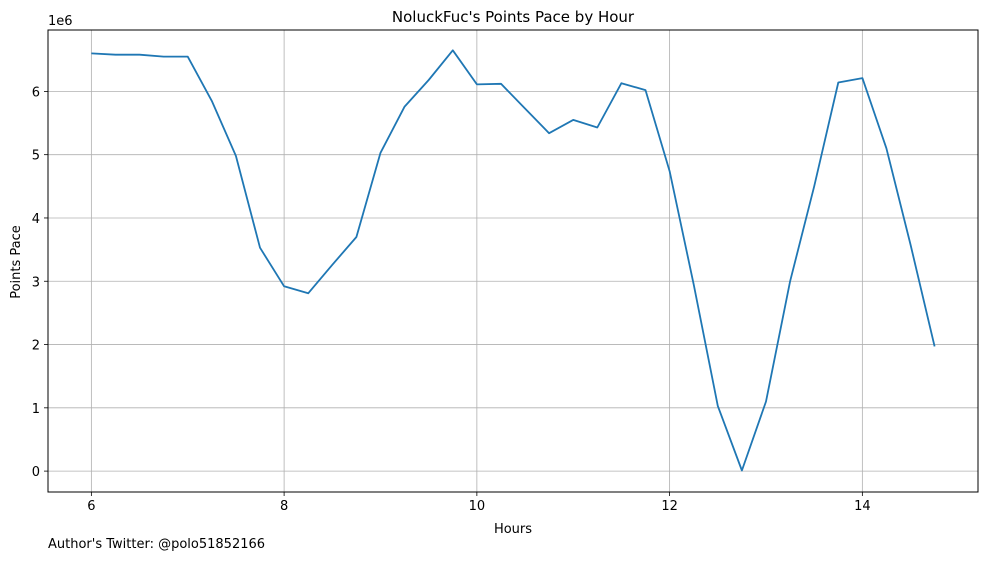  Describe the element at coordinates (36, 409) in the screenshot. I see `y-tick-label: 1` at that location.